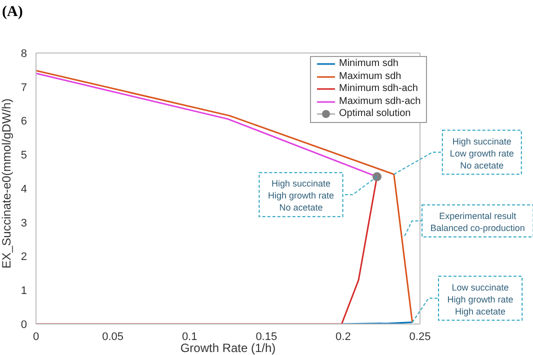 The height and width of the screenshot is (355, 533). What do you see at coordinates (23, 223) in the screenshot?
I see `y-tick-label: 3` at bounding box center [23, 223].